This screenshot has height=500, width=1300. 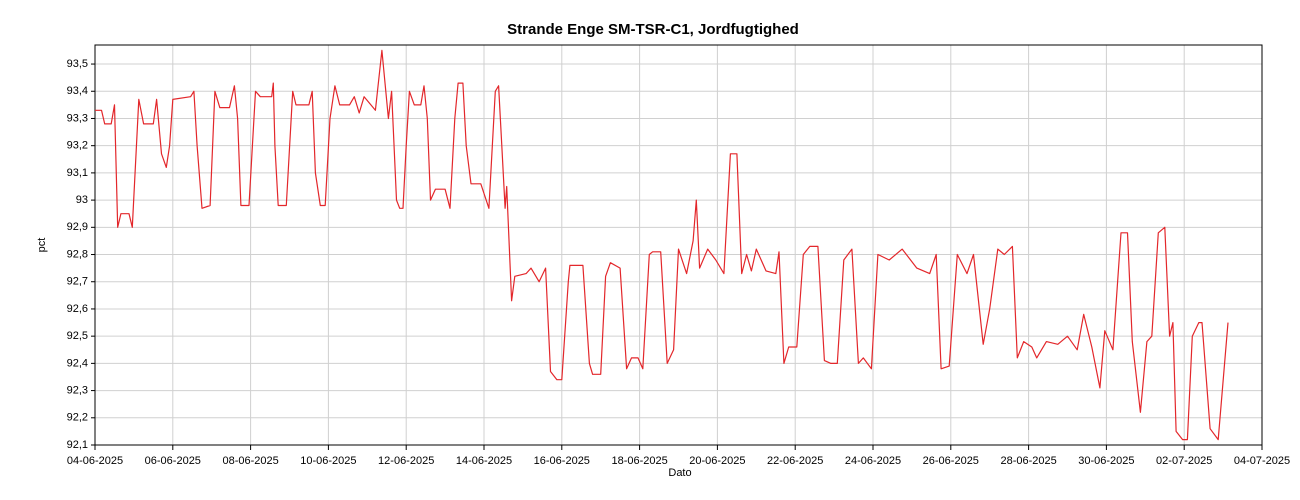 I want to click on y-tick-label: 92,9, so click(x=77, y=227).